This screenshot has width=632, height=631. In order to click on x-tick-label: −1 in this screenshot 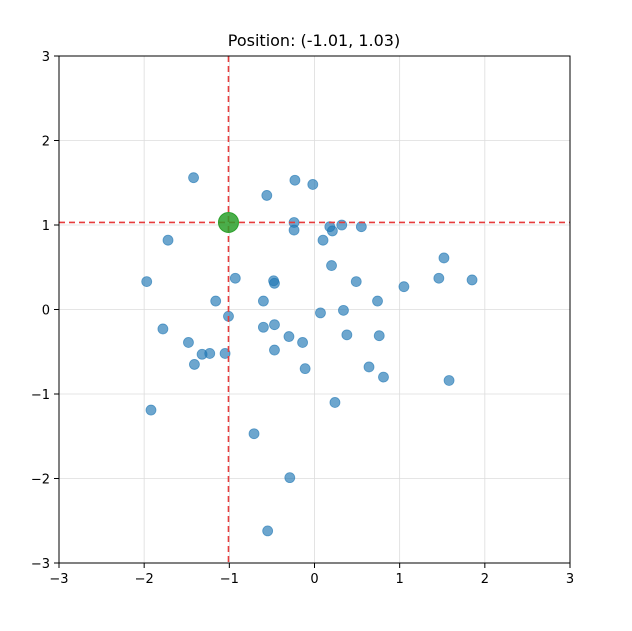, I will do `click(229, 579)`.